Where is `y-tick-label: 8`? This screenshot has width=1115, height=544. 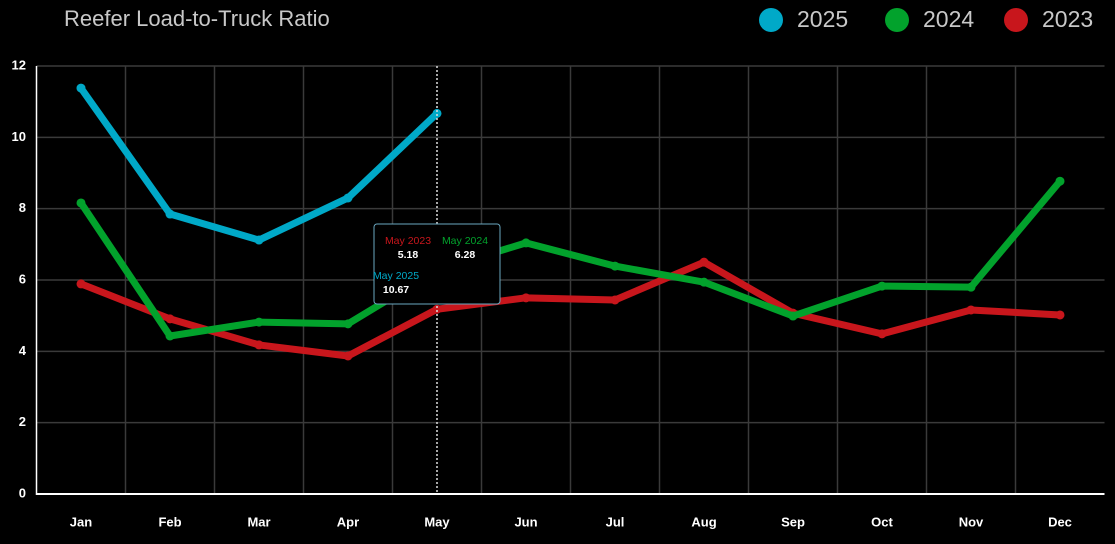 y-tick-label: 8 is located at coordinates (22, 207).